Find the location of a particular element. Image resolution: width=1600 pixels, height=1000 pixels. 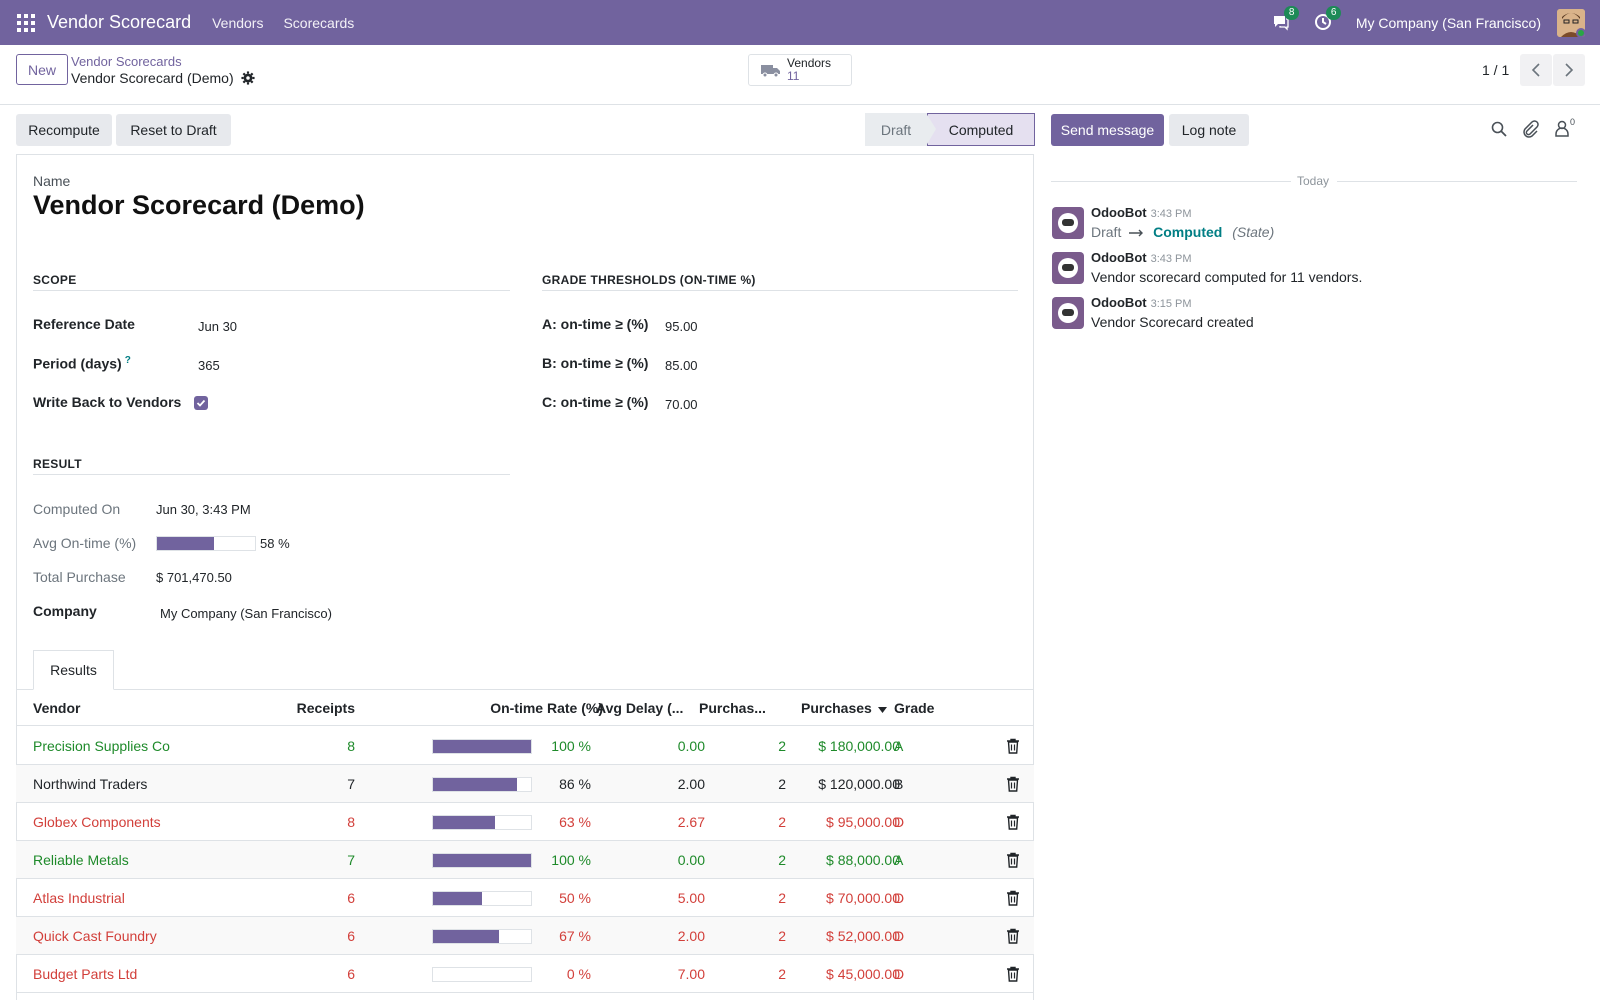

write-back-checkbox is located at coordinates (201, 403).